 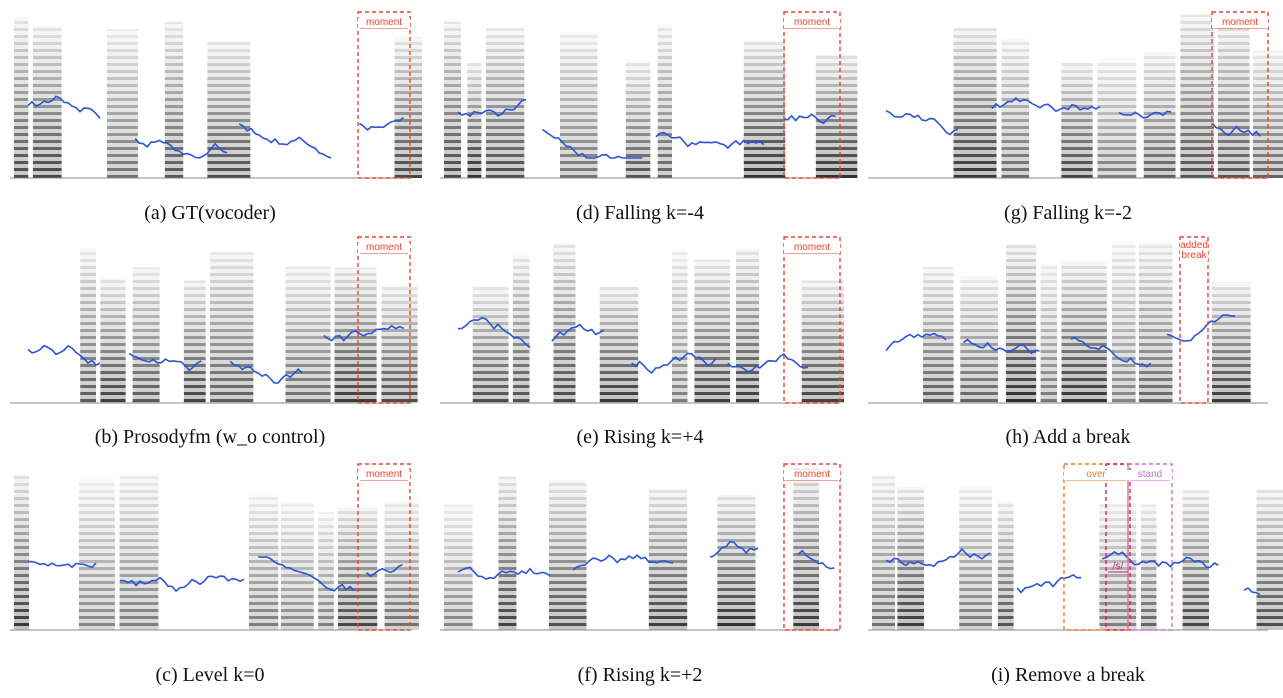 I want to click on annotation-label: over, so click(x=1096, y=475).